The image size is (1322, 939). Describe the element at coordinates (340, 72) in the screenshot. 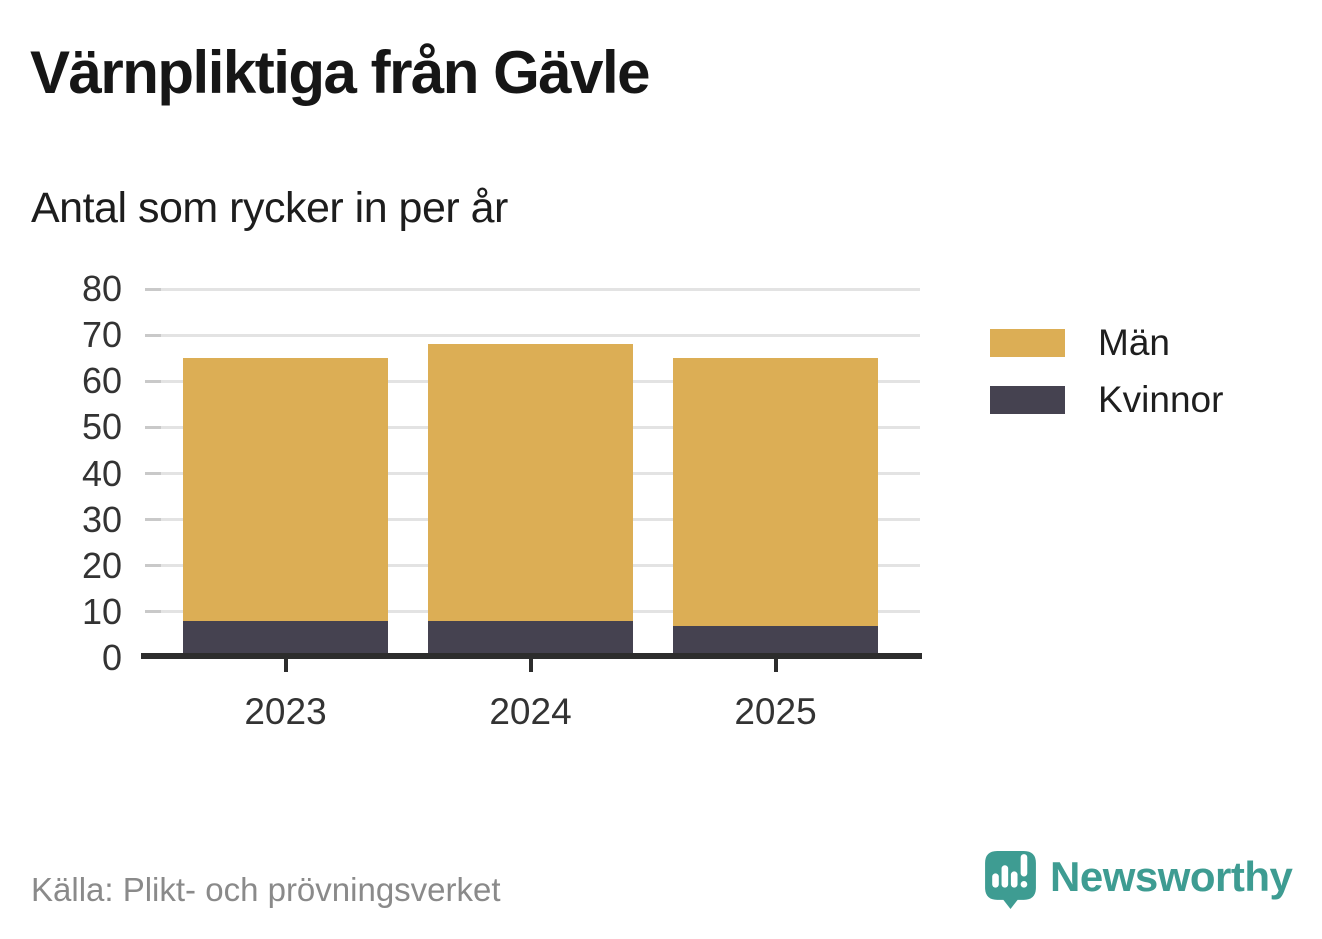

I see `page-title: Värnpliktiga från Gävle` at that location.